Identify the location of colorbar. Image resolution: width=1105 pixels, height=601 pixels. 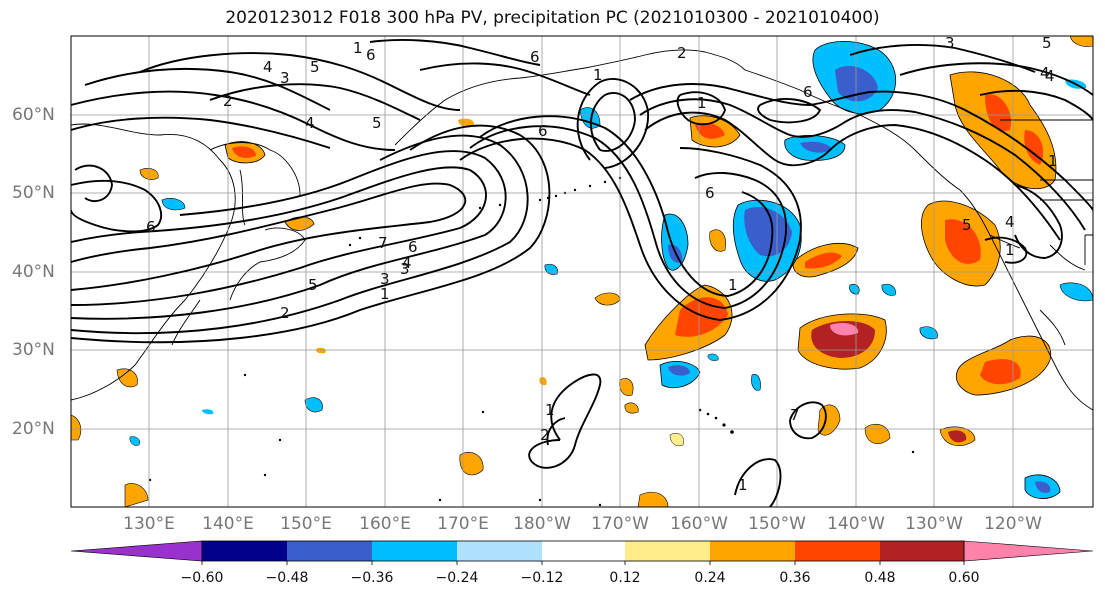
(582, 552).